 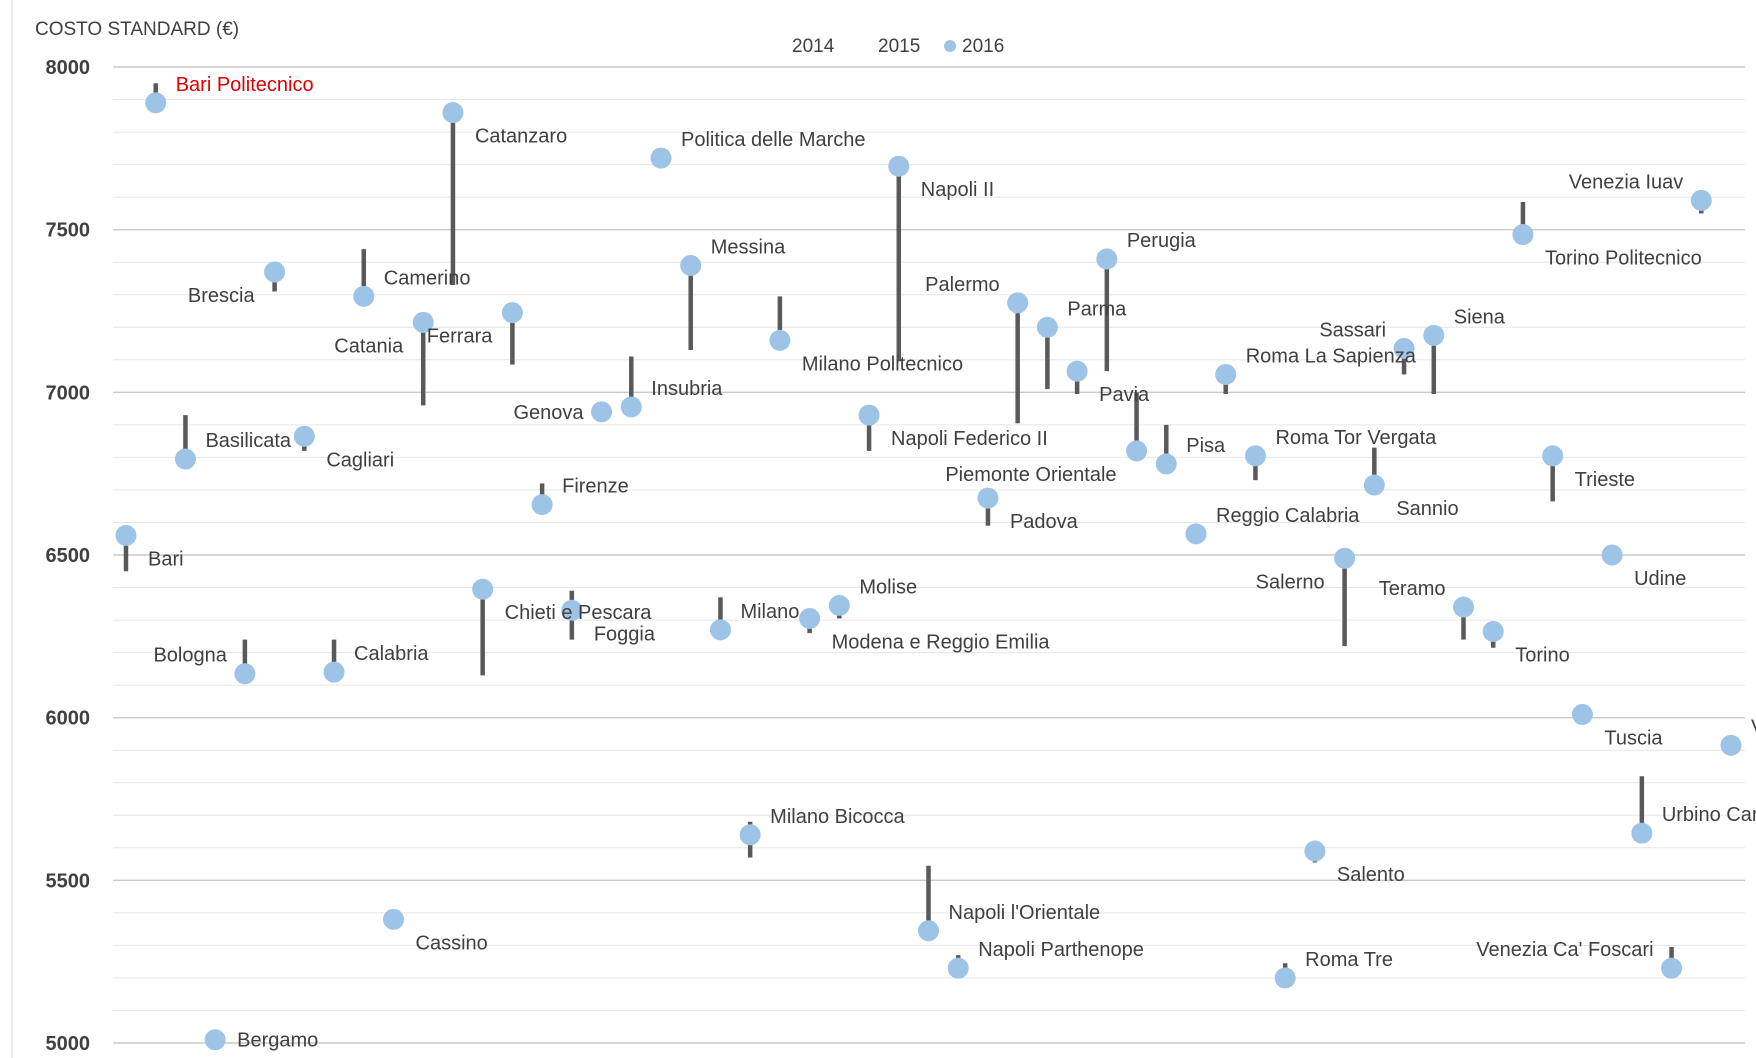 I want to click on point-label: Cassino, so click(x=452, y=943).